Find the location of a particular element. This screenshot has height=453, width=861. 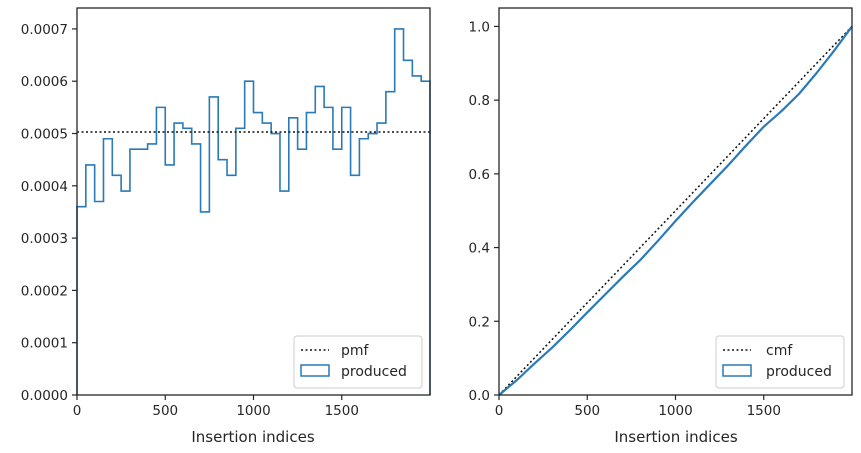

cmf-x-tick-label: 500 is located at coordinates (587, 411).